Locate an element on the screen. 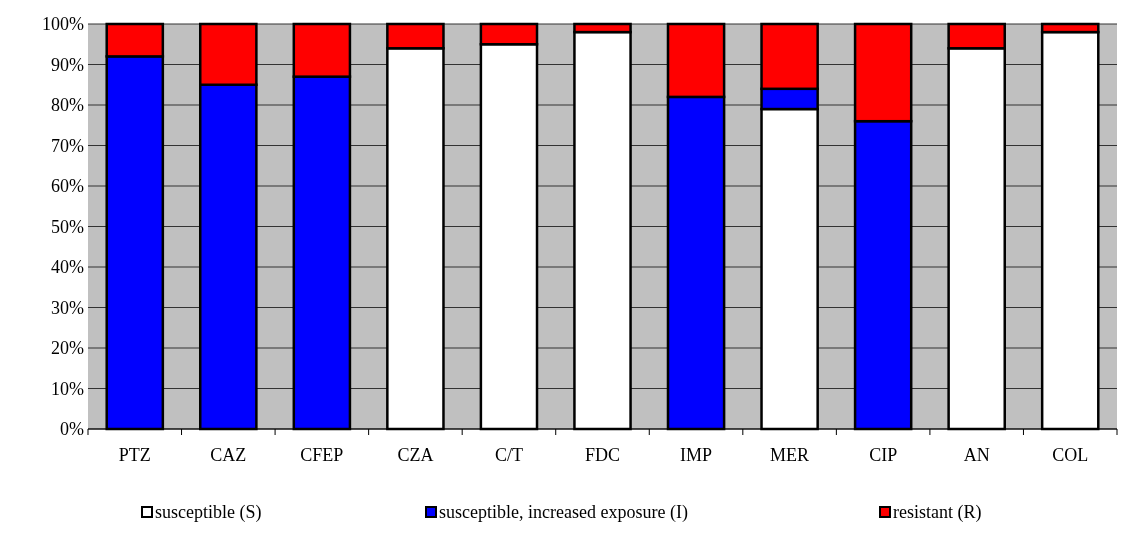 This screenshot has height=552, width=1127. x-tick-label: CZA is located at coordinates (415, 455).